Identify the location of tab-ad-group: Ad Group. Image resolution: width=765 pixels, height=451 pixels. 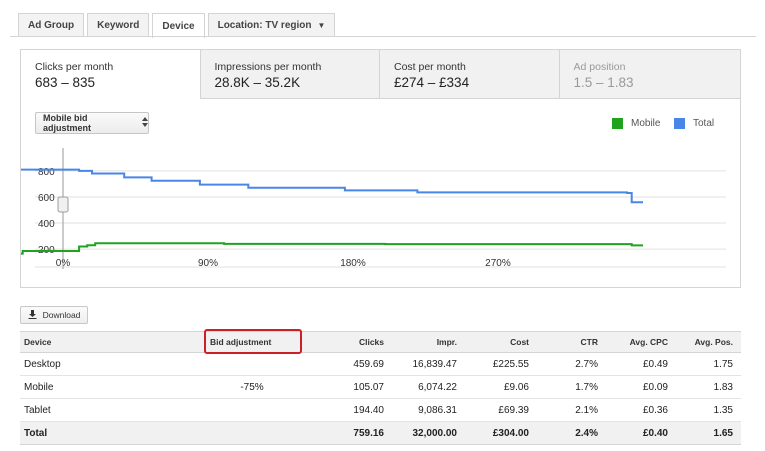
(51, 25).